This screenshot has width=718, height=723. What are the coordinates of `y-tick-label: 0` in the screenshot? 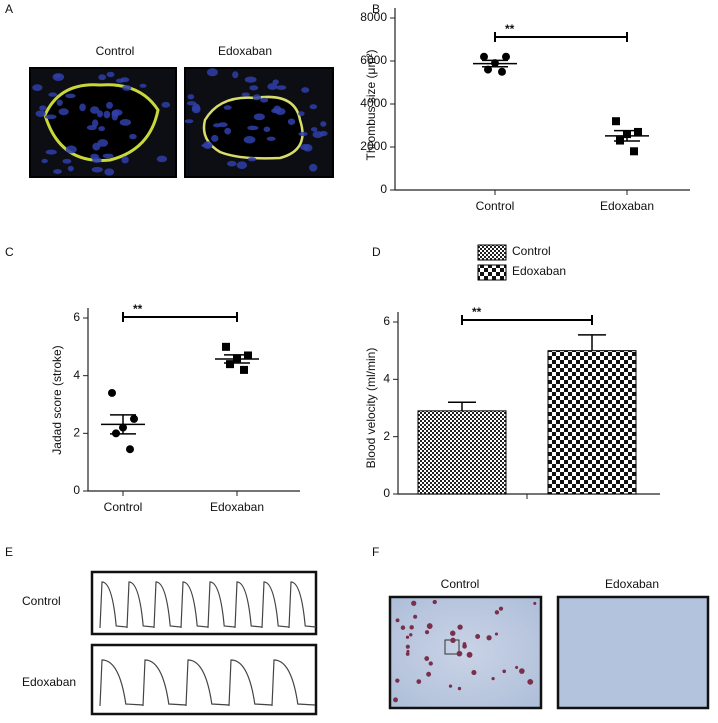 It's located at (383, 189).